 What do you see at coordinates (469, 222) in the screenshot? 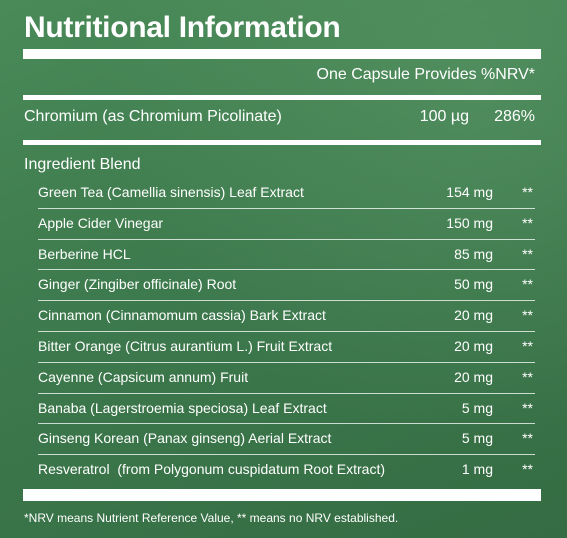
I see `ingredient-amount: 150 mg` at bounding box center [469, 222].